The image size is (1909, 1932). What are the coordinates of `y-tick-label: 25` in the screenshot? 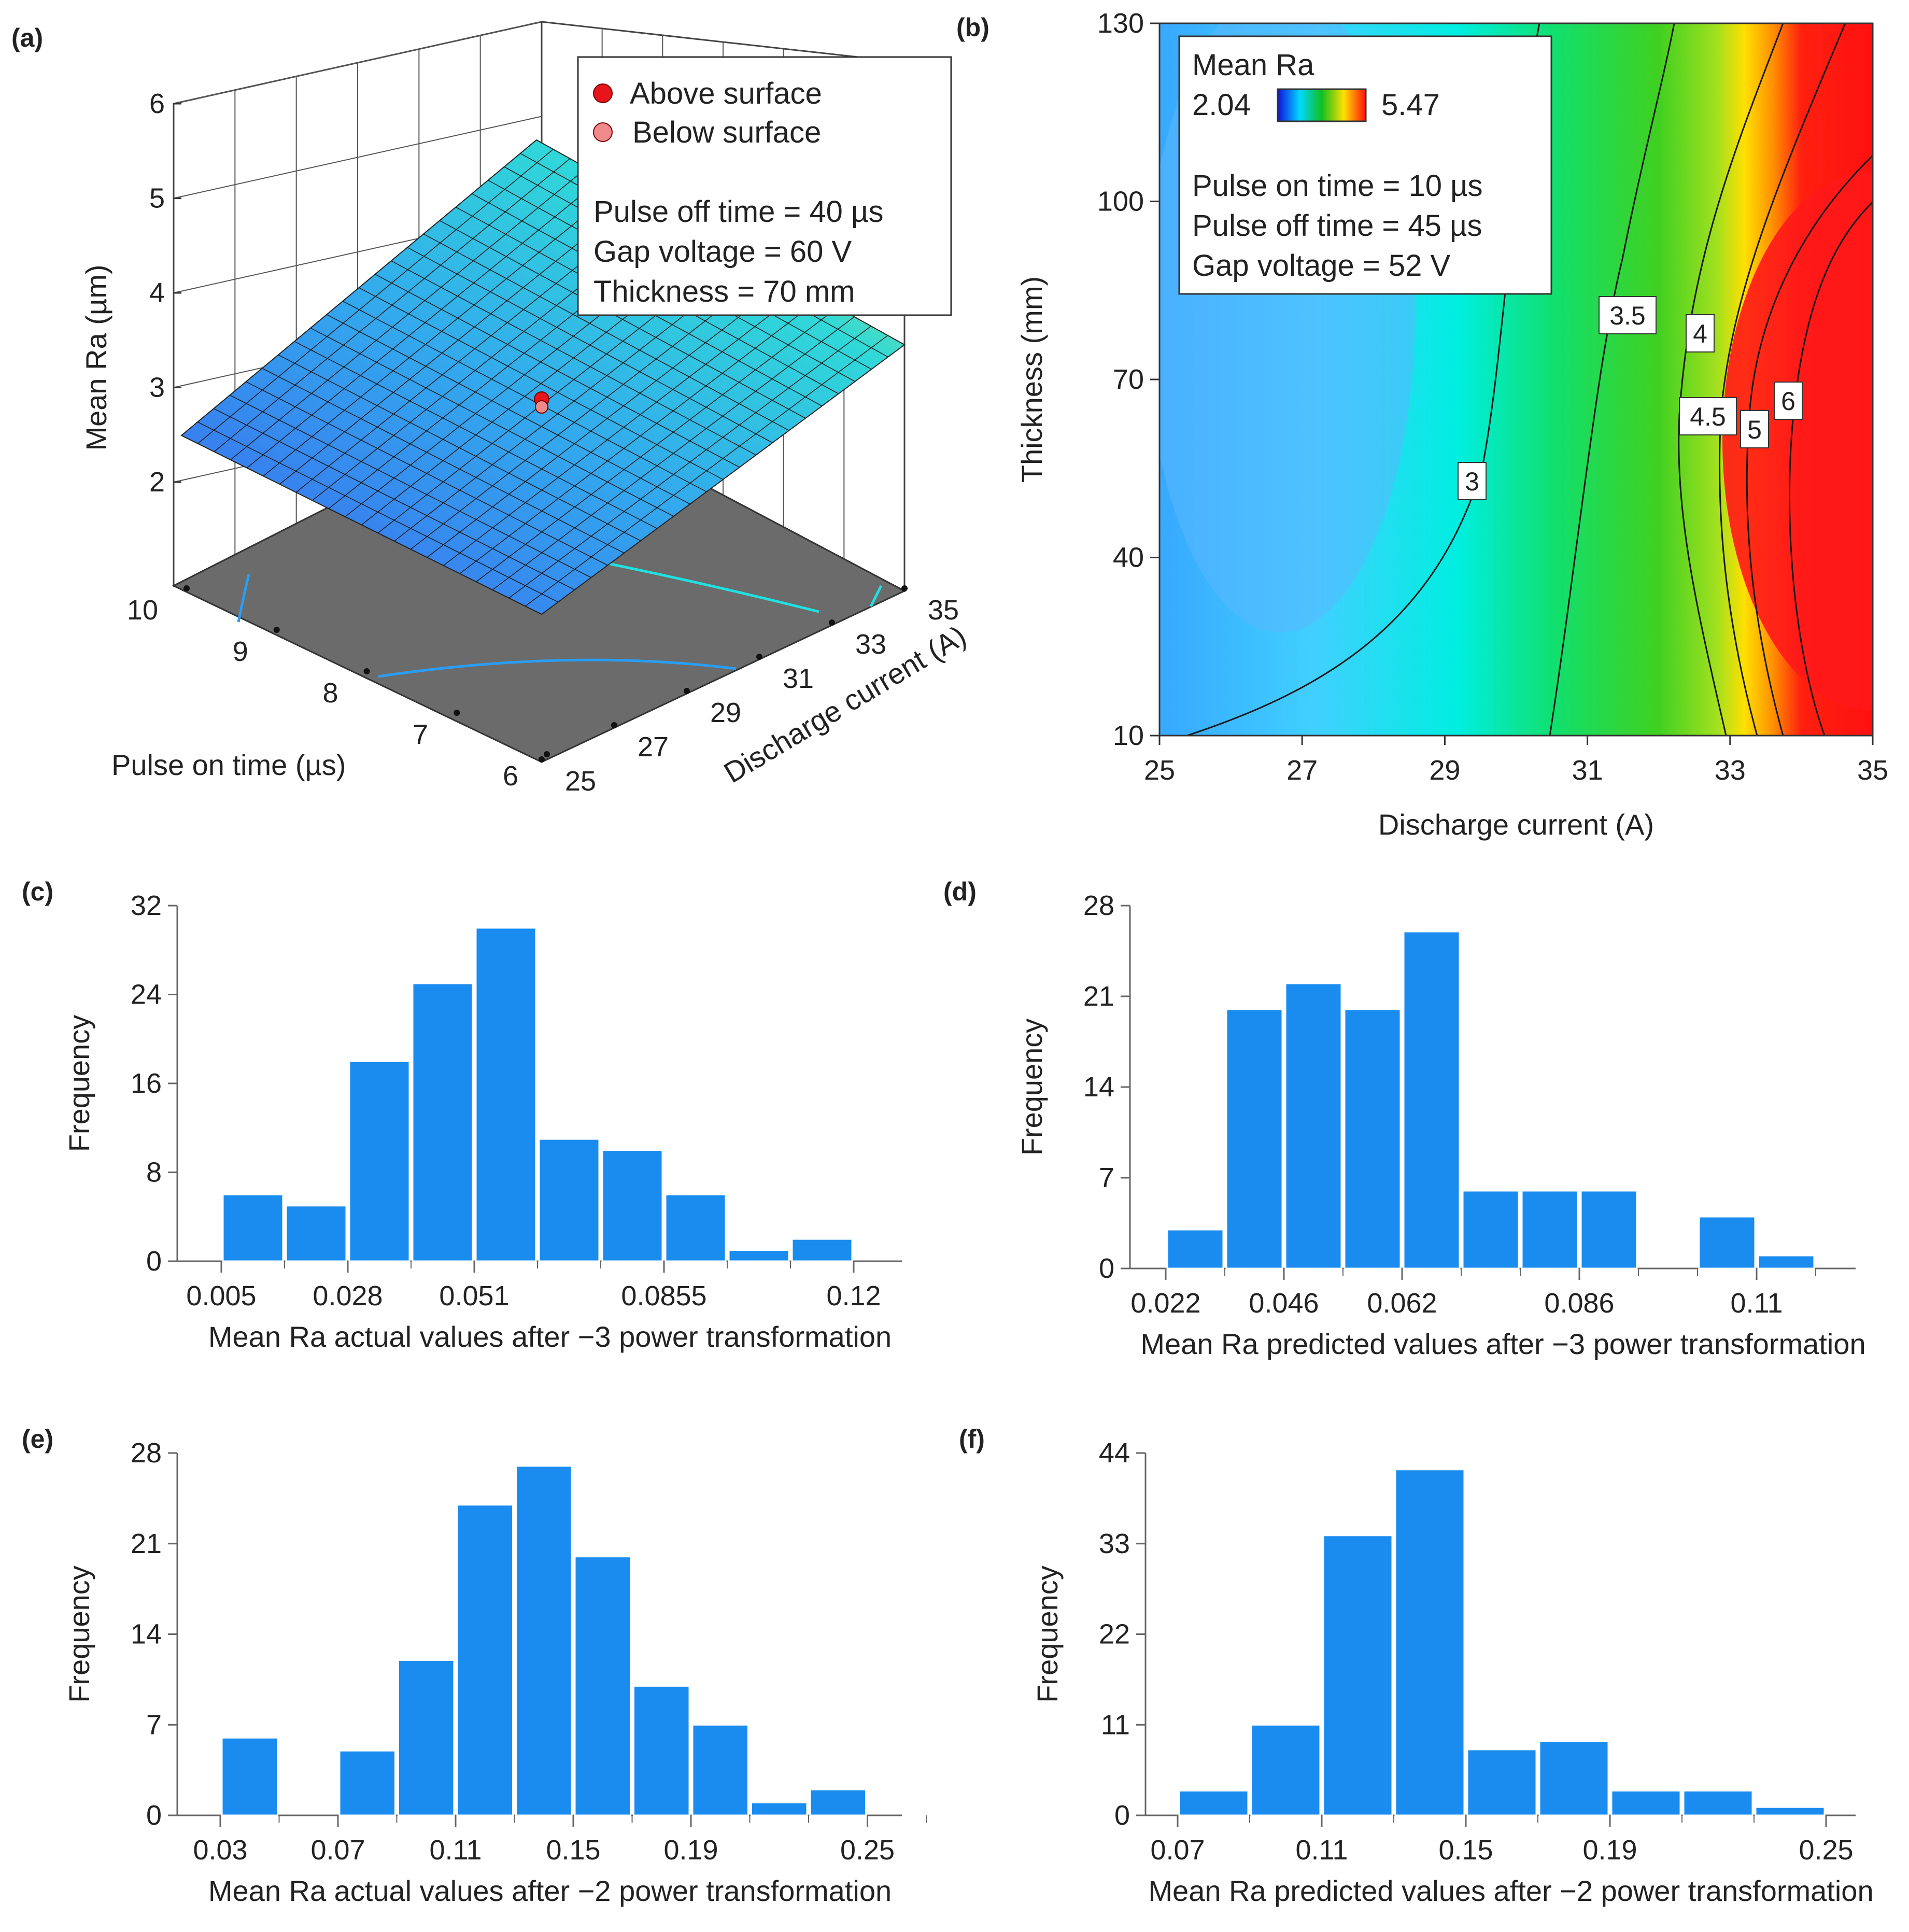 It's located at (580, 781).